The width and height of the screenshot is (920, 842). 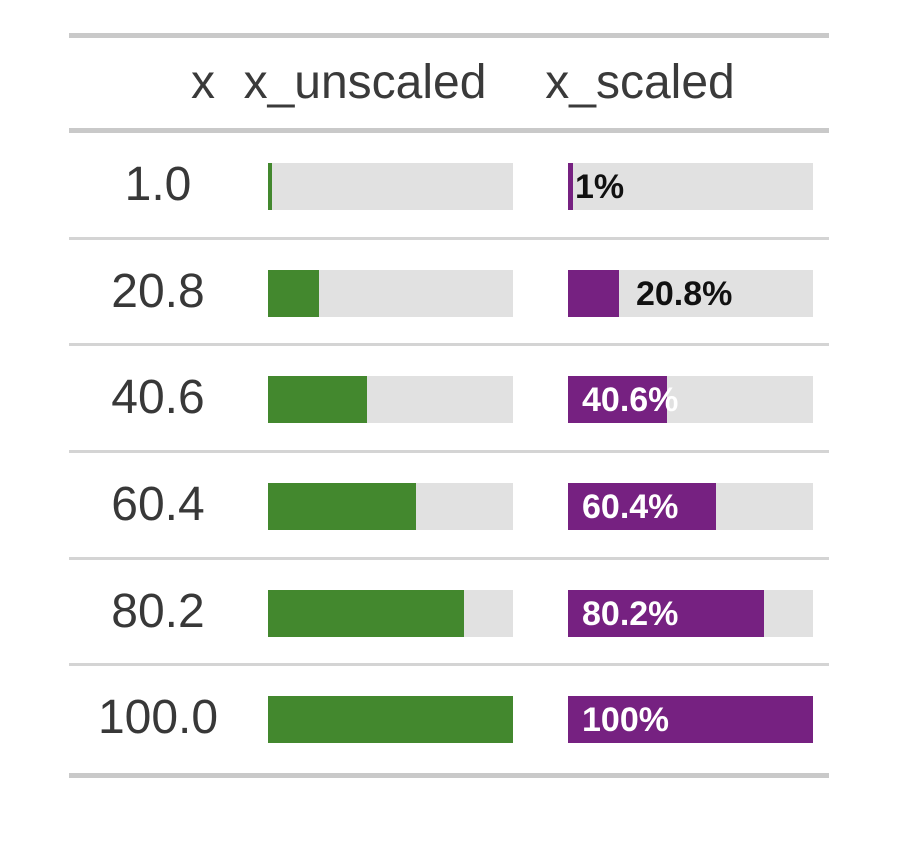 I want to click on table-row: 40.6 40.6%, so click(x=449, y=399).